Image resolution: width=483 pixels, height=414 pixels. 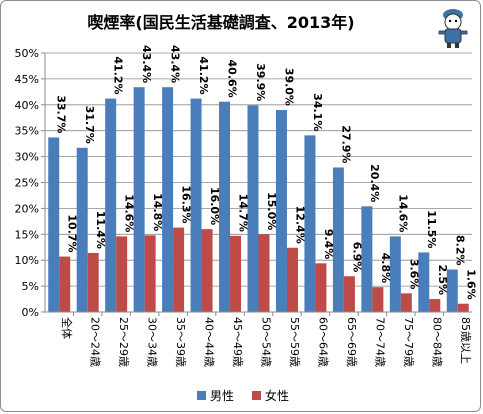 I want to click on y-tick-label: 10%, so click(x=27, y=260).